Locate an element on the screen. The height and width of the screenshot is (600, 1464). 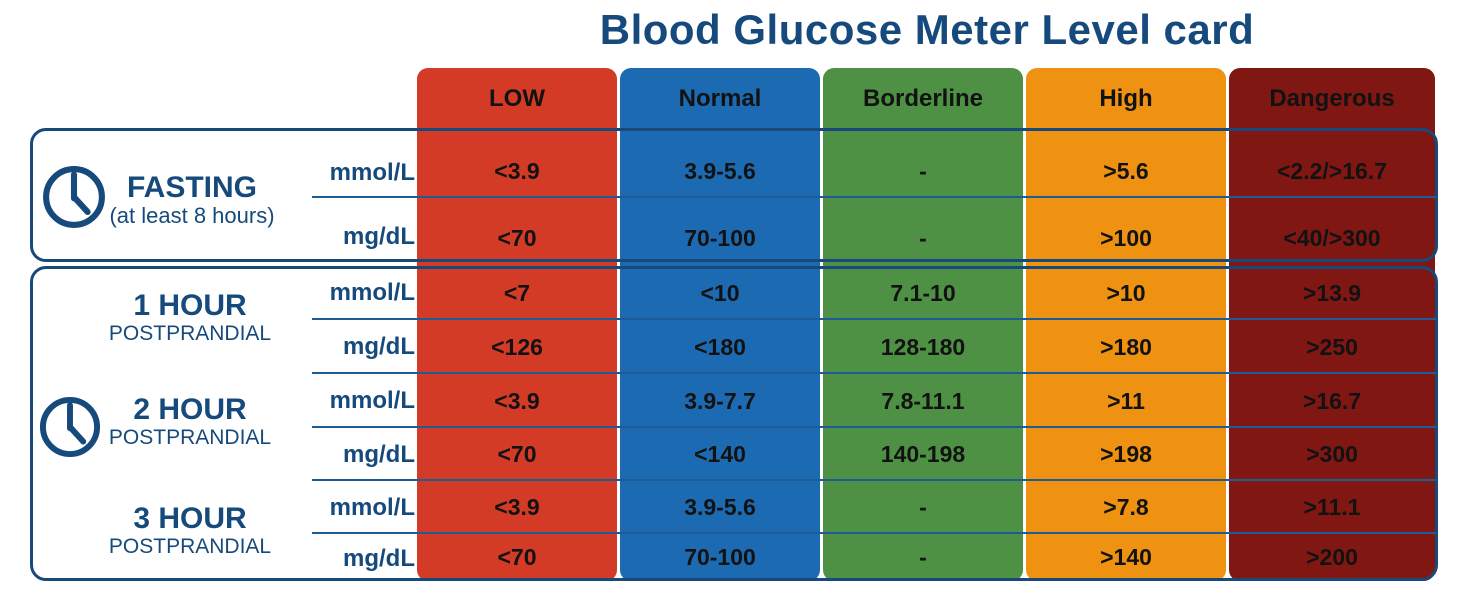
cell-3h-mg-normal: 70-100 is located at coordinates (720, 557).